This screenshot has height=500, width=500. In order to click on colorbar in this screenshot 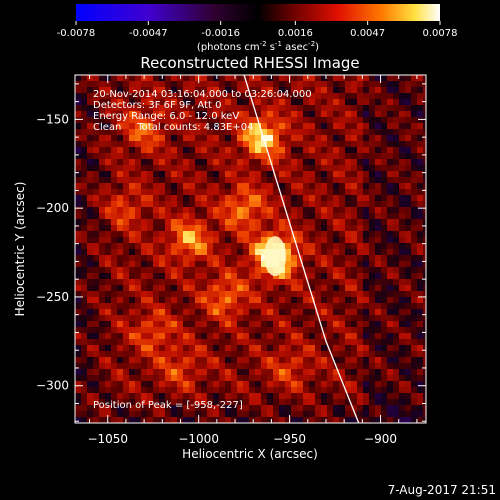, I will do `click(258, 12)`.